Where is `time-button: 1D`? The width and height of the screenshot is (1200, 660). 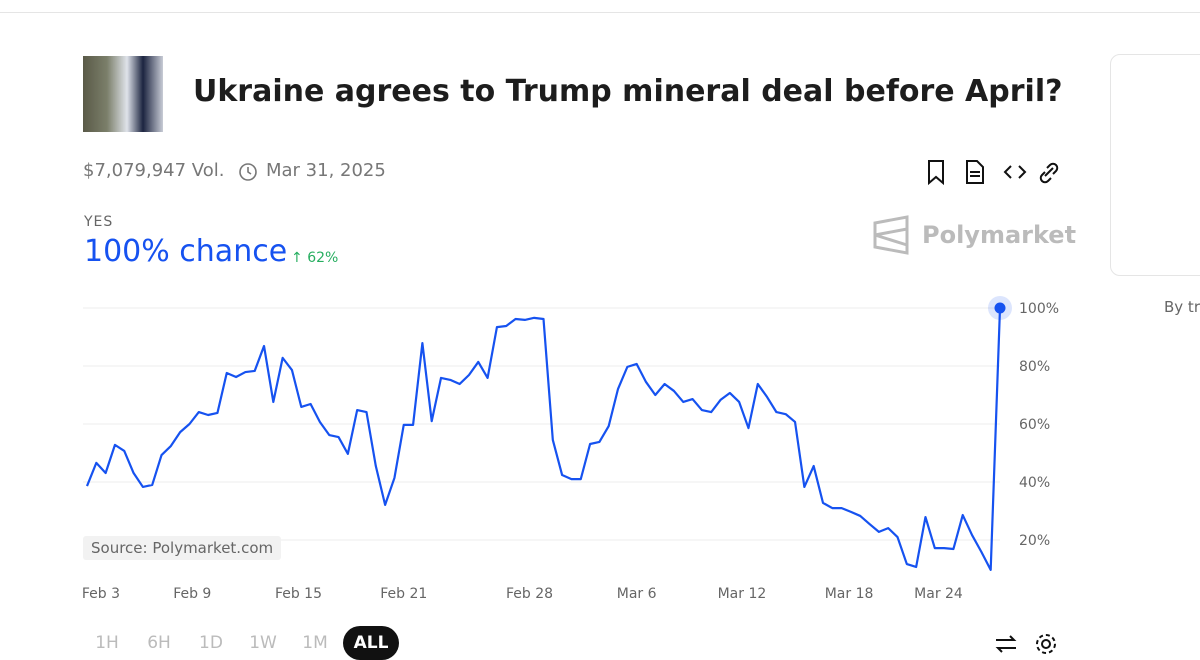
time-button: 1D is located at coordinates (211, 643).